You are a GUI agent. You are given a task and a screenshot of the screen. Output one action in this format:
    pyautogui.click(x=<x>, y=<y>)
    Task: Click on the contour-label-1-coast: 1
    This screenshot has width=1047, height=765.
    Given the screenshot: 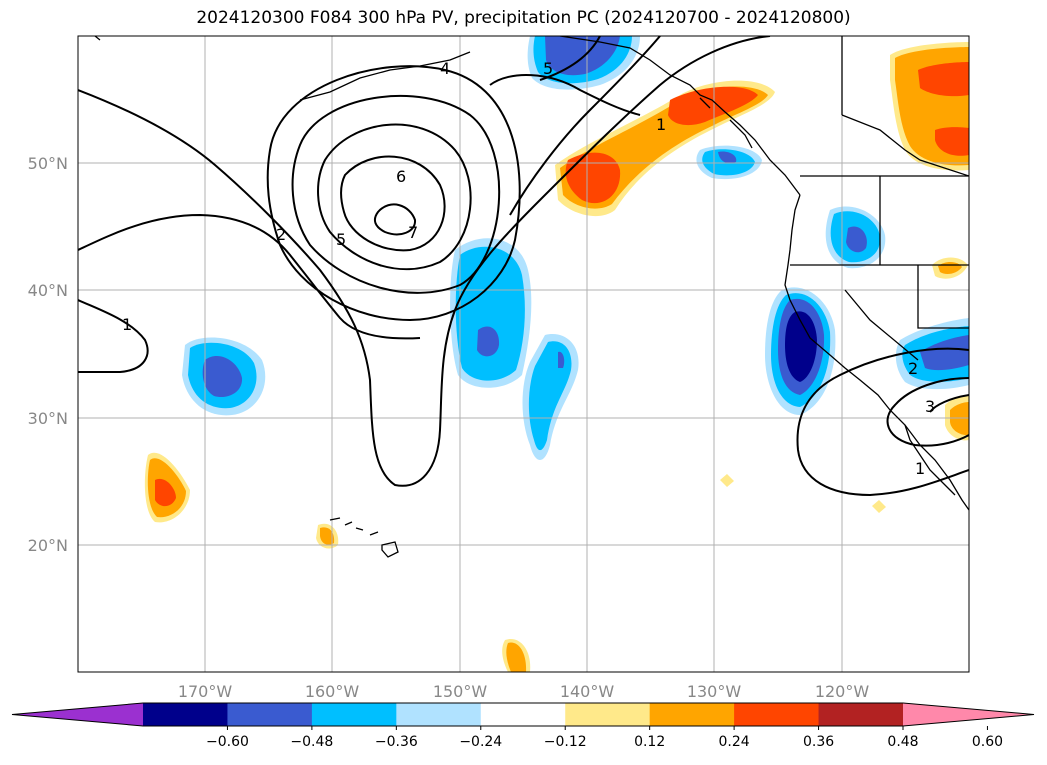 What is the action you would take?
    pyautogui.click(x=661, y=124)
    